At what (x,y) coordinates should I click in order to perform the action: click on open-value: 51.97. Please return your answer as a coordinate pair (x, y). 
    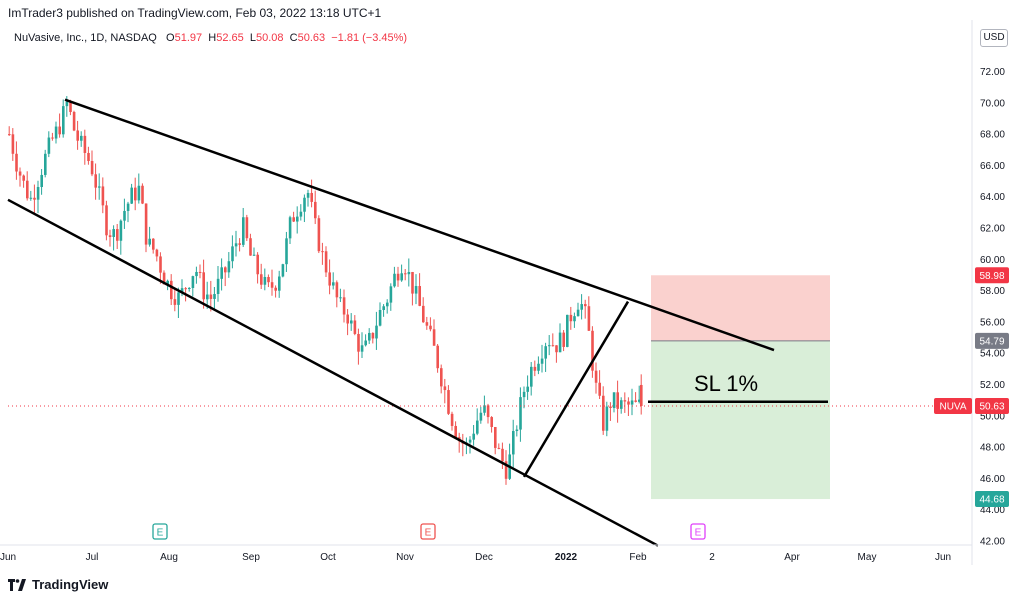
    Looking at the image, I should click on (188, 38).